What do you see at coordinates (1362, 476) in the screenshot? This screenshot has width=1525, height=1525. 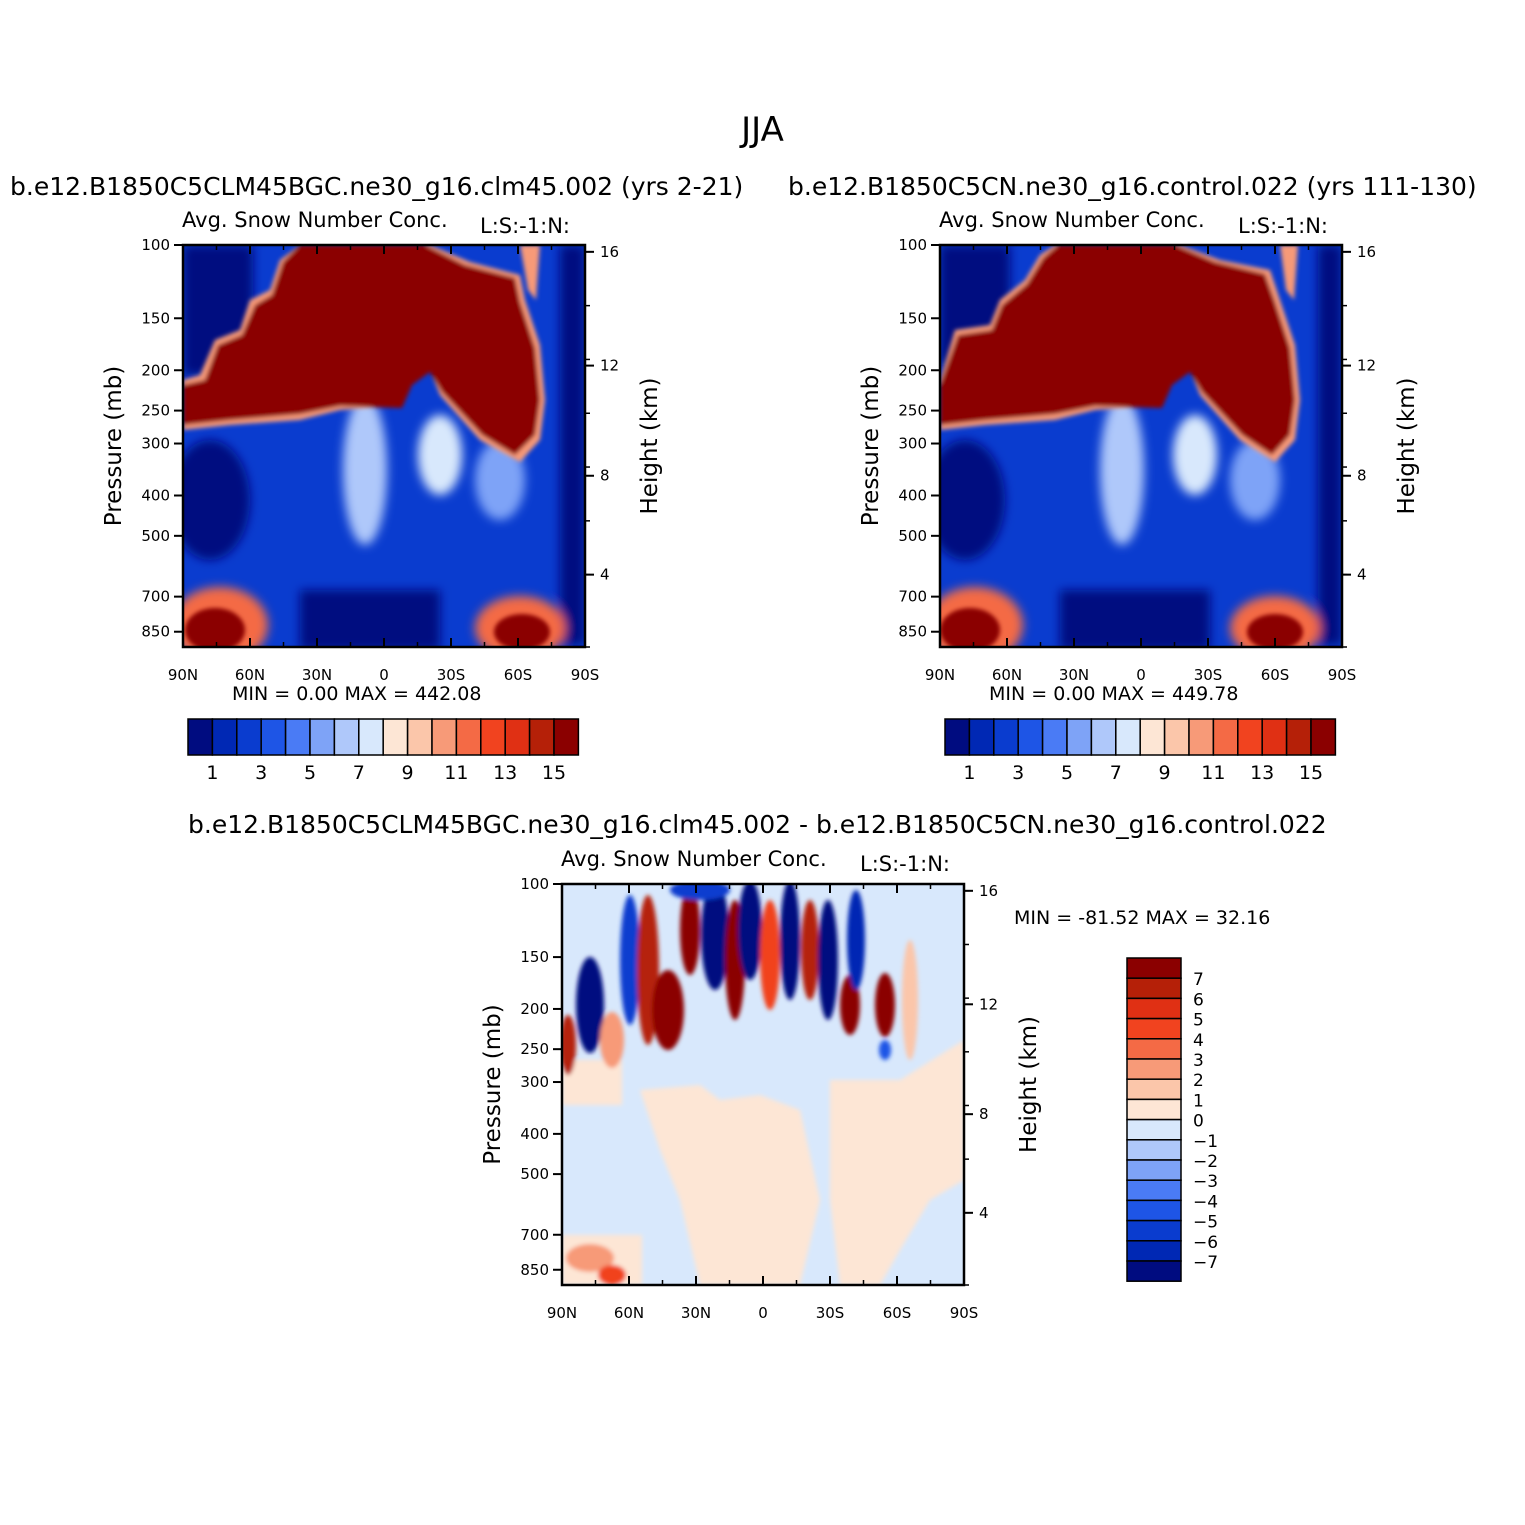 I see `right-ytick-right-label: 8` at bounding box center [1362, 476].